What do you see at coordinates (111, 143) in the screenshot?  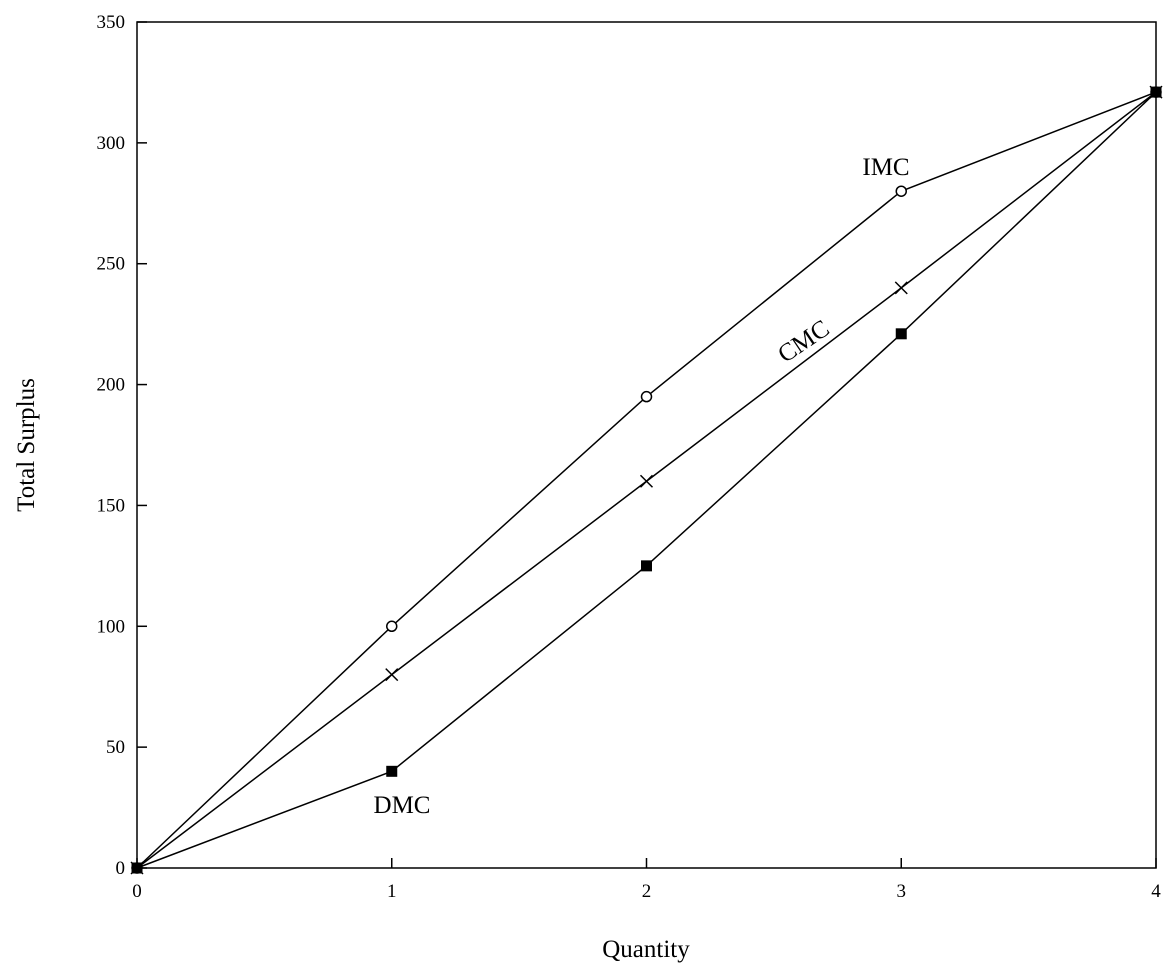 I see `y-tick-label: 300` at bounding box center [111, 143].